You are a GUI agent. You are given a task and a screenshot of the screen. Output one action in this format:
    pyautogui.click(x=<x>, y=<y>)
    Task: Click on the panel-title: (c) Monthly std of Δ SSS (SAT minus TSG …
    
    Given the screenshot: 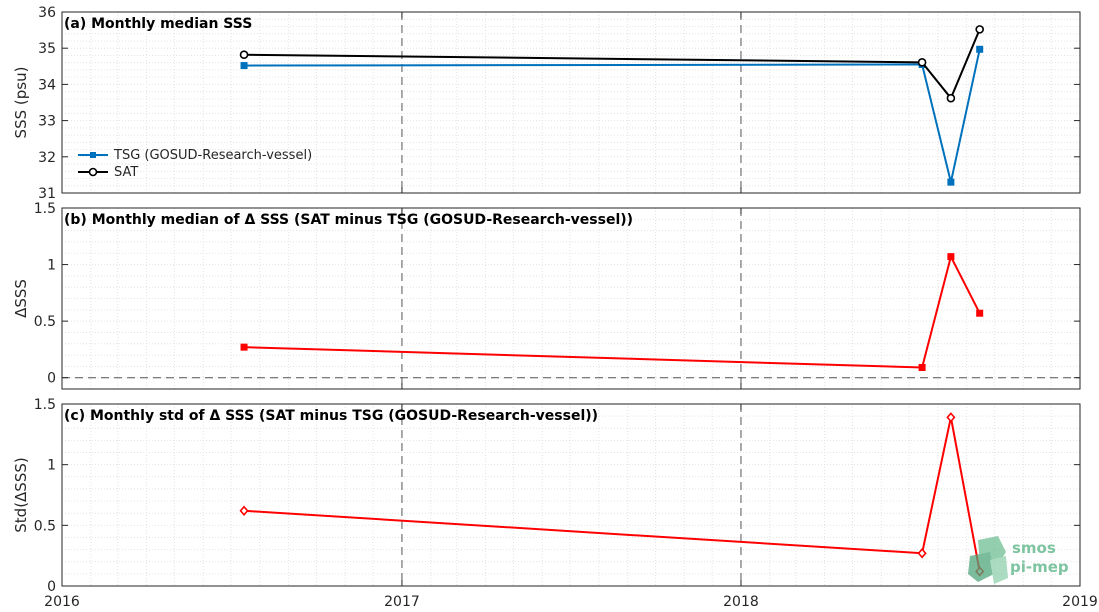 What is the action you would take?
    pyautogui.click(x=331, y=416)
    